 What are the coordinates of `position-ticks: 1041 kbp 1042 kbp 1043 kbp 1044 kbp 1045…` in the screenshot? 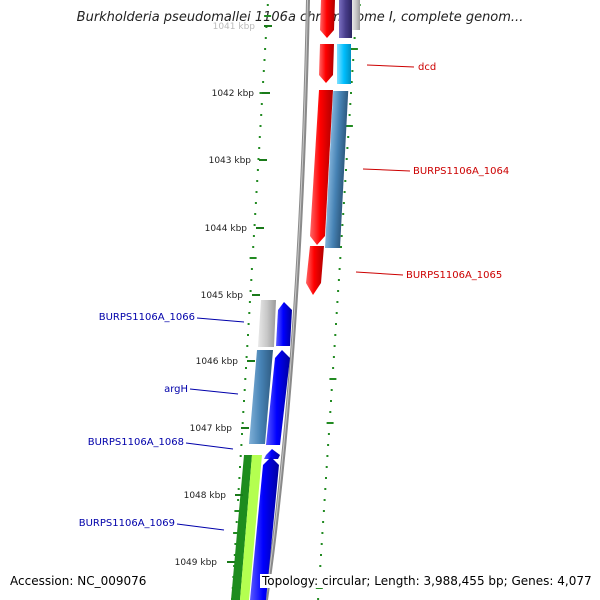 It's located at (223, 295).